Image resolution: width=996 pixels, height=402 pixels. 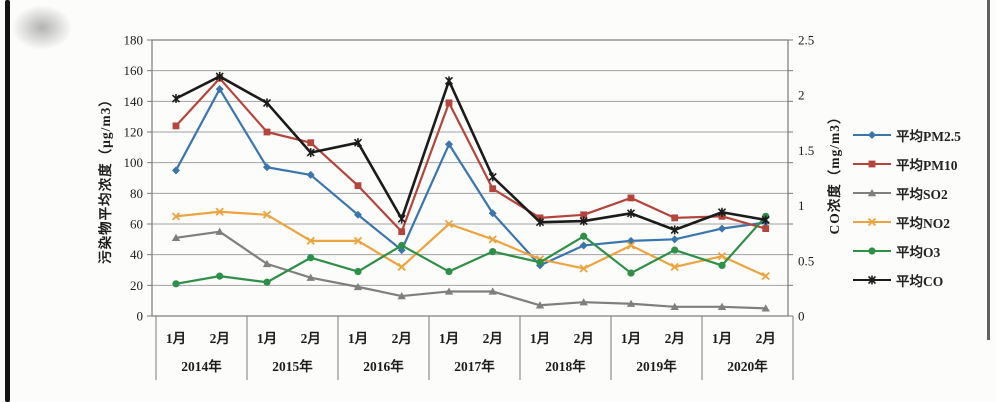 I want to click on left-axis-tick-label: 100, so click(x=134, y=162).